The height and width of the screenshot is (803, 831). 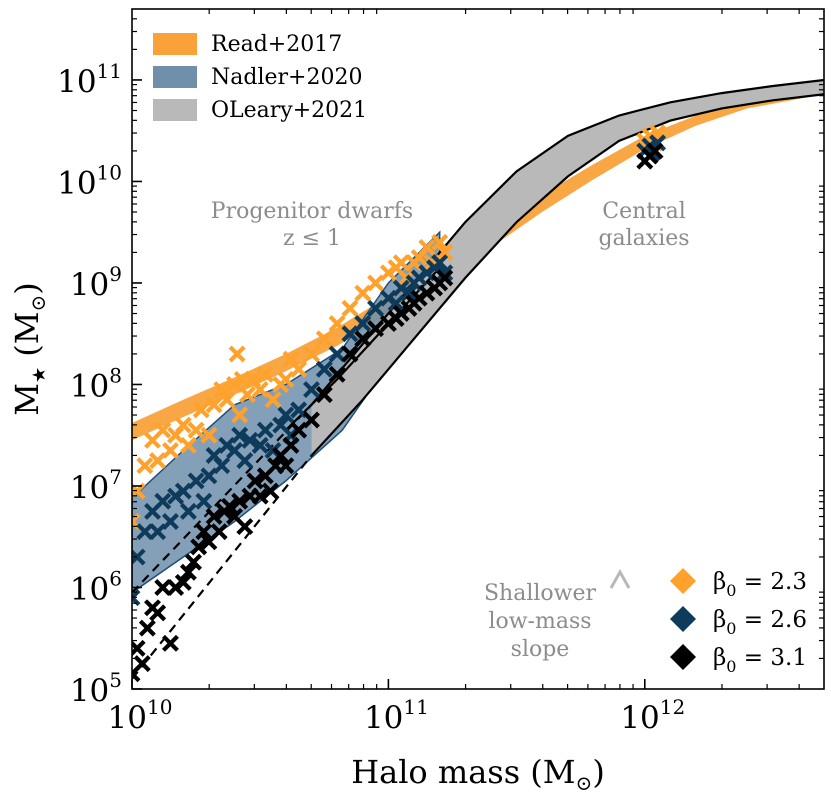 I want to click on legend-label: OLeary+2021, so click(x=289, y=110).